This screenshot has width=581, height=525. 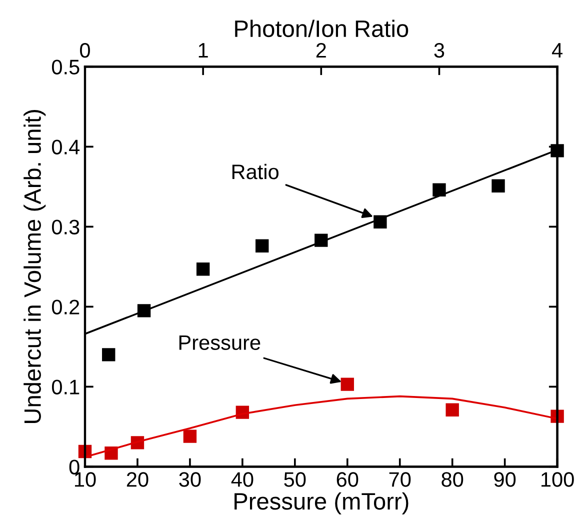 I want to click on x2-tick-label: 0, so click(x=85, y=50).